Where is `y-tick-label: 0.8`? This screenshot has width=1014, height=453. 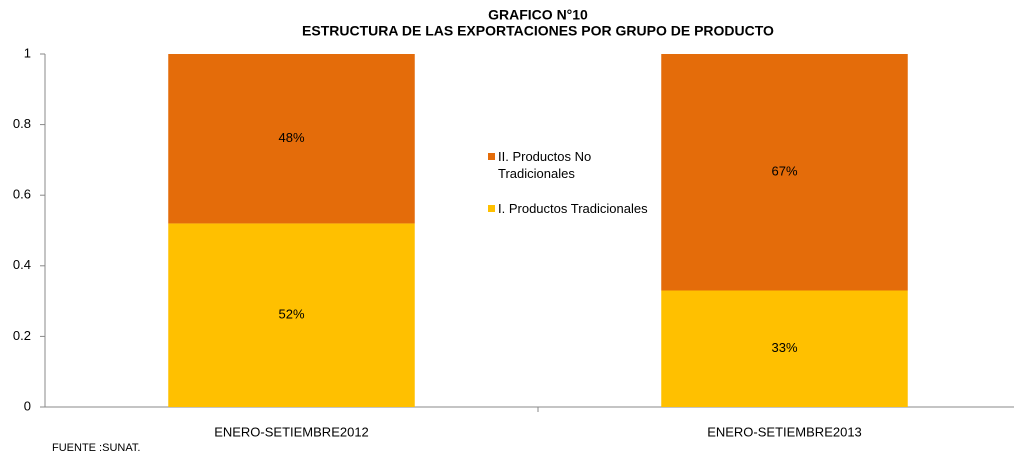 y-tick-label: 0.8 is located at coordinates (22, 123).